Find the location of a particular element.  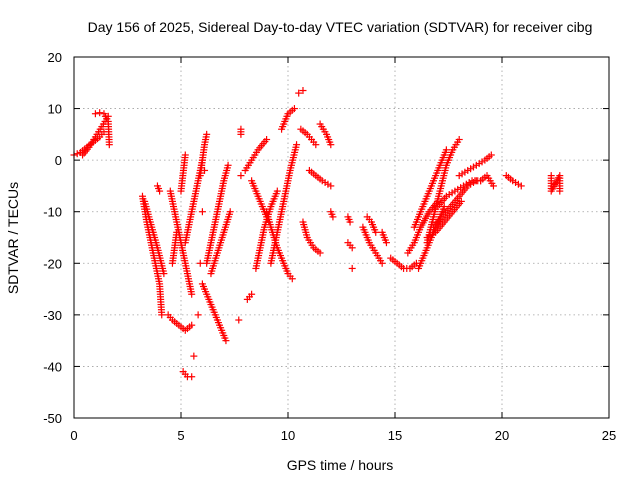

y-tick-label: 0 is located at coordinates (58, 160).